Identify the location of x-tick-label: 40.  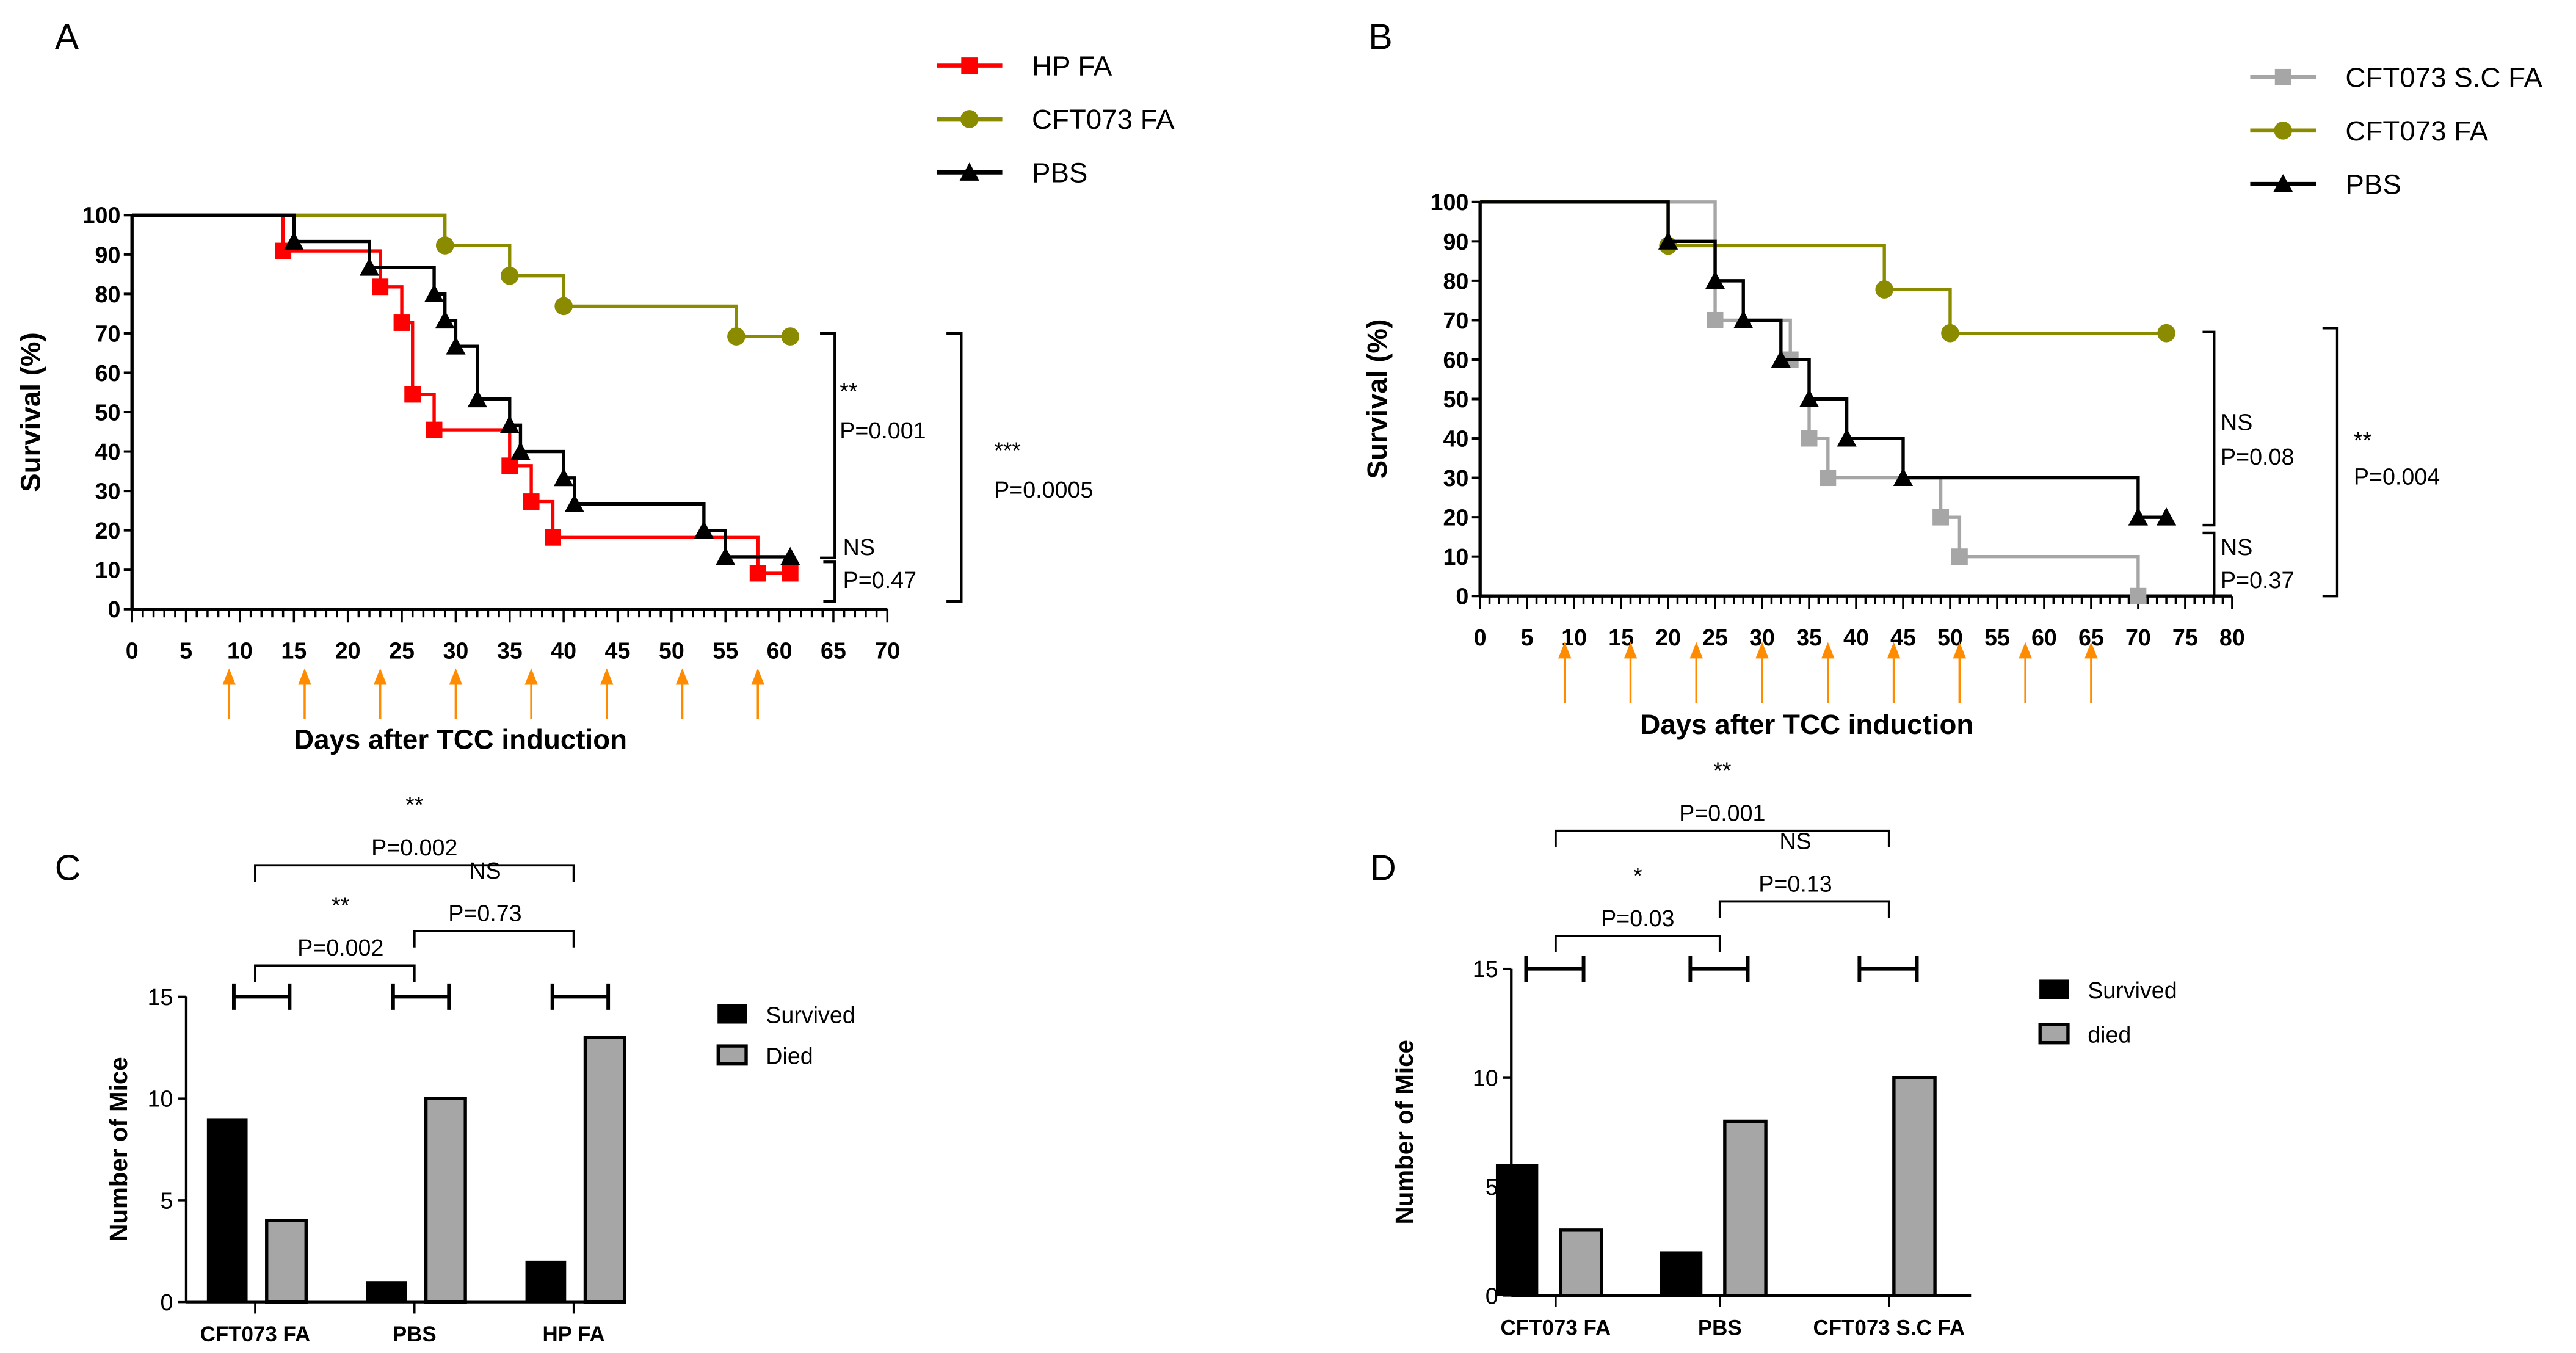
(563, 650).